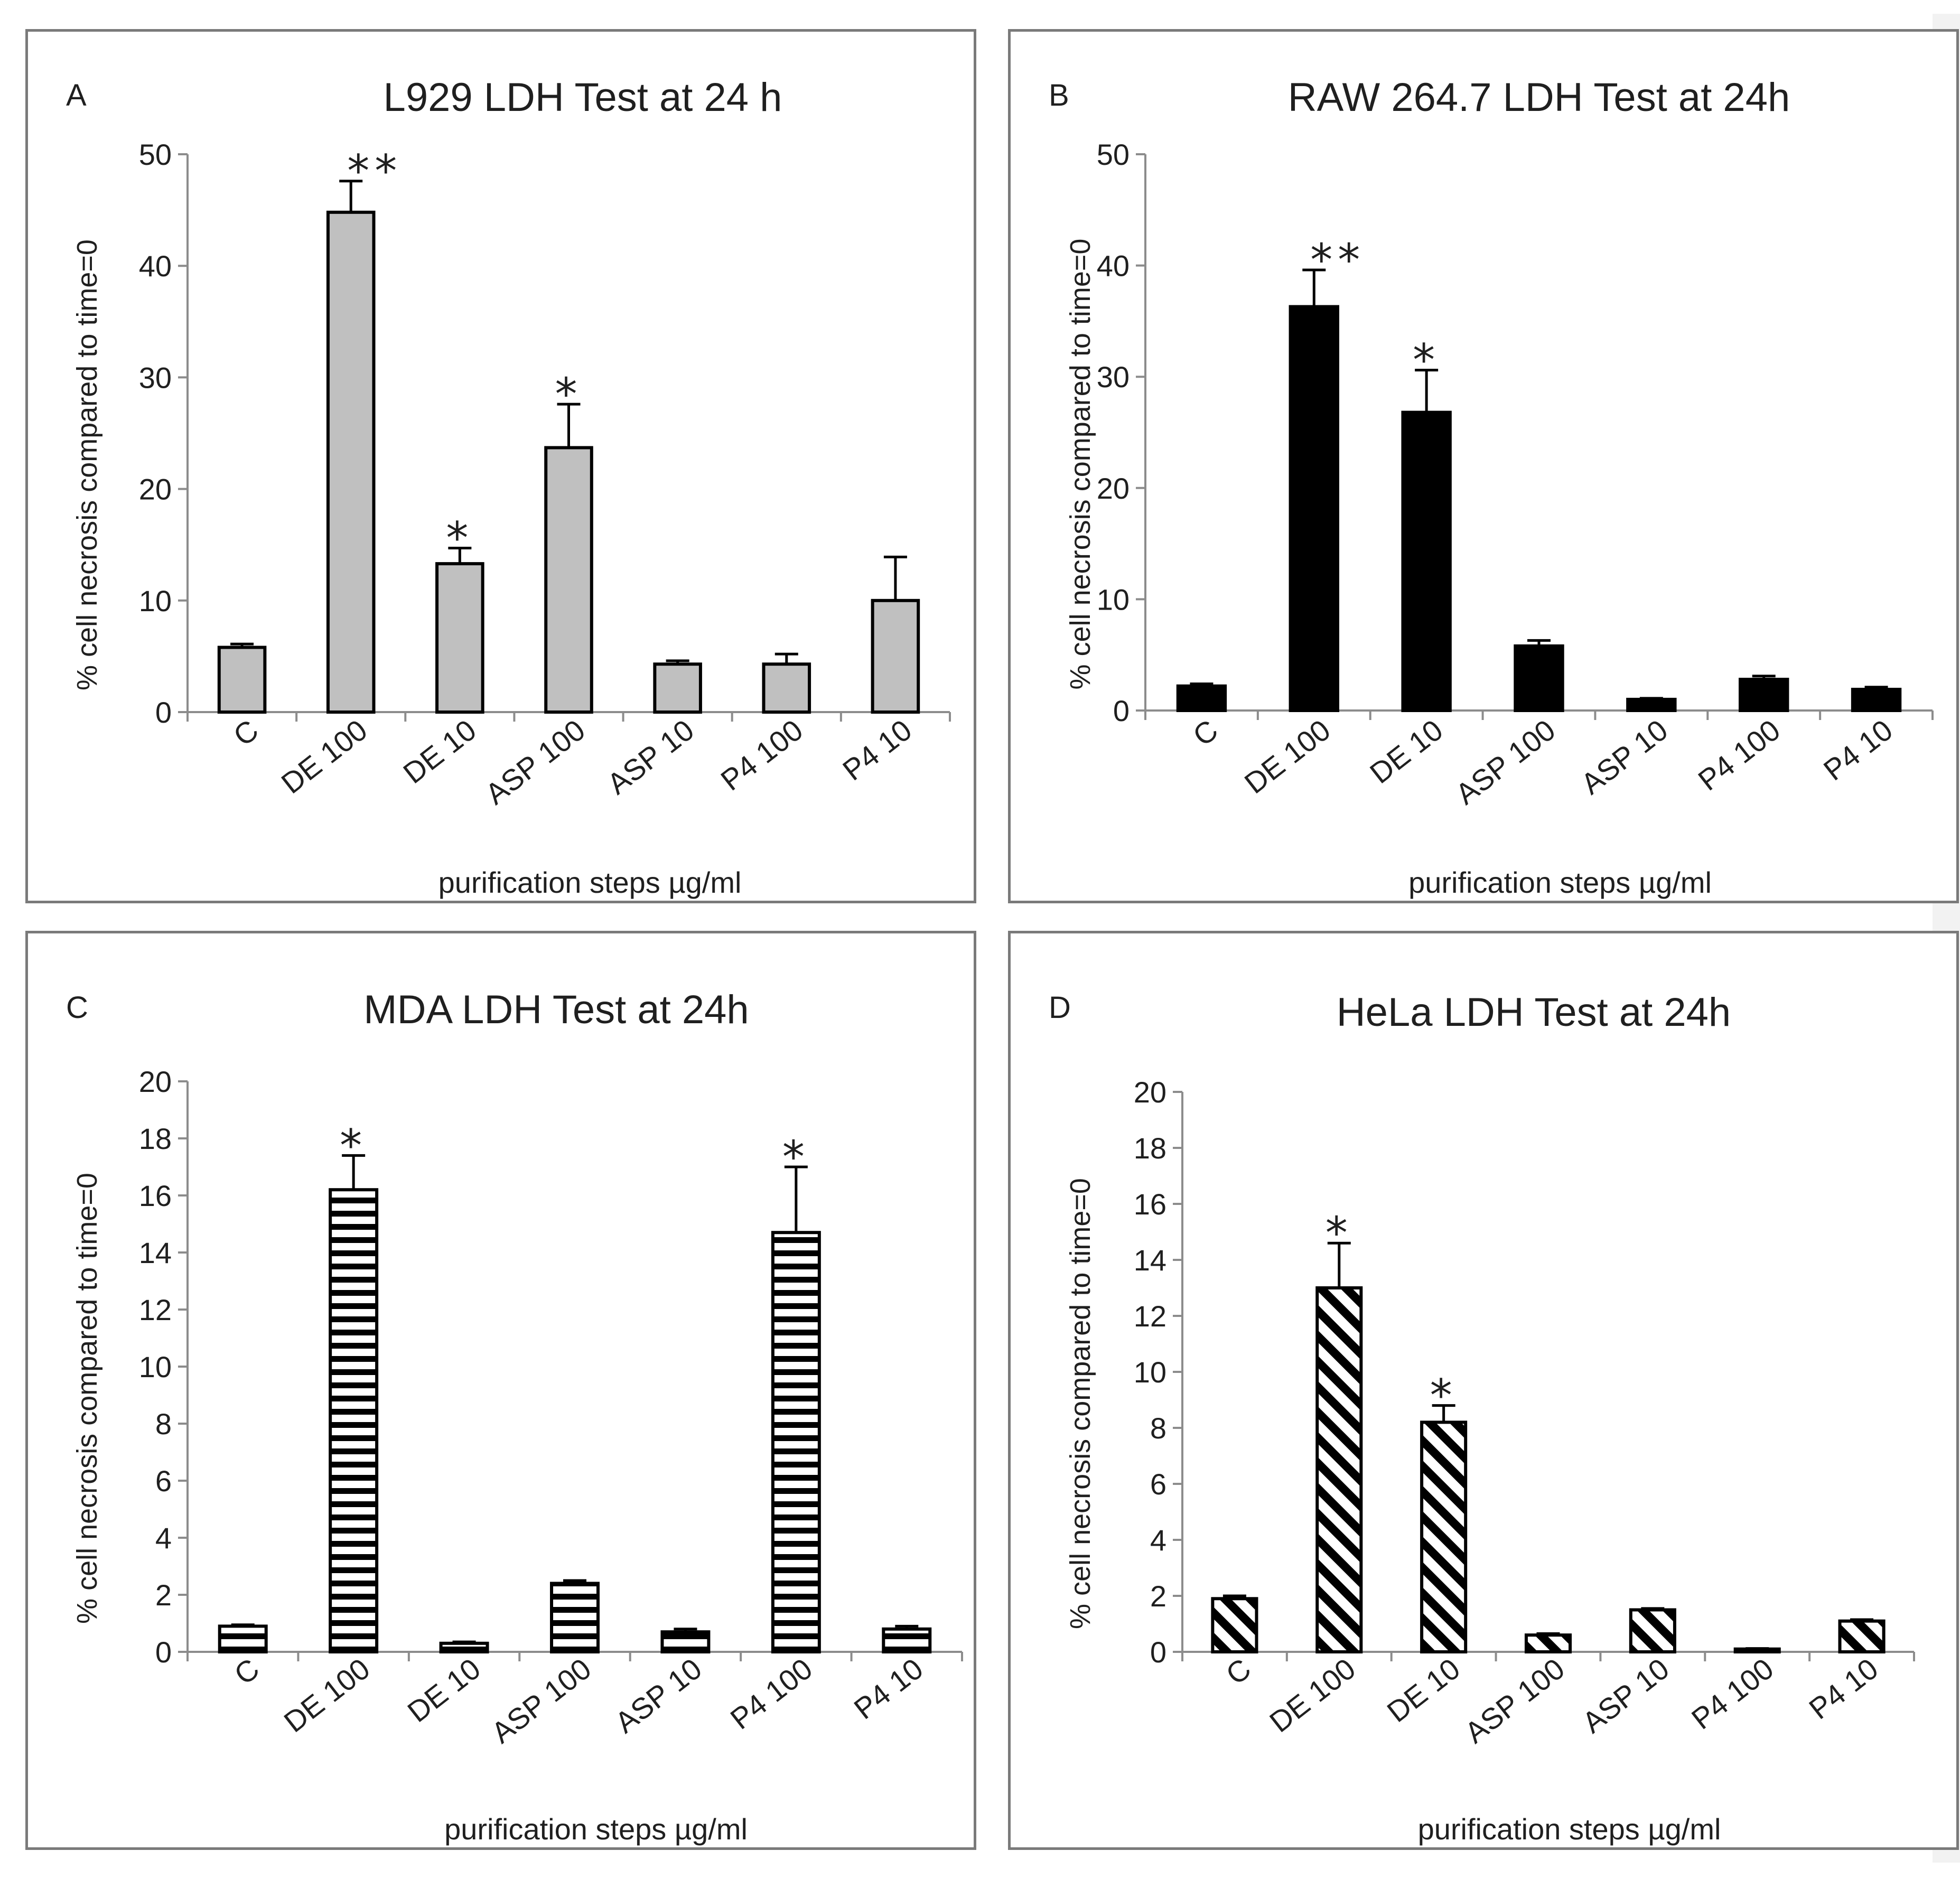  I want to click on chart-title: RAW 264.7 LDH Test at 24h, so click(1539, 97).